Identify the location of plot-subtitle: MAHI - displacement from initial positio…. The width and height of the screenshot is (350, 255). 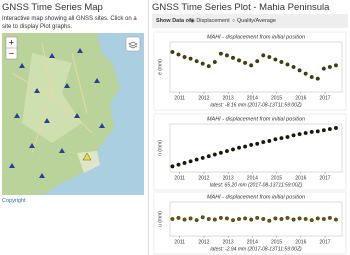
(256, 197).